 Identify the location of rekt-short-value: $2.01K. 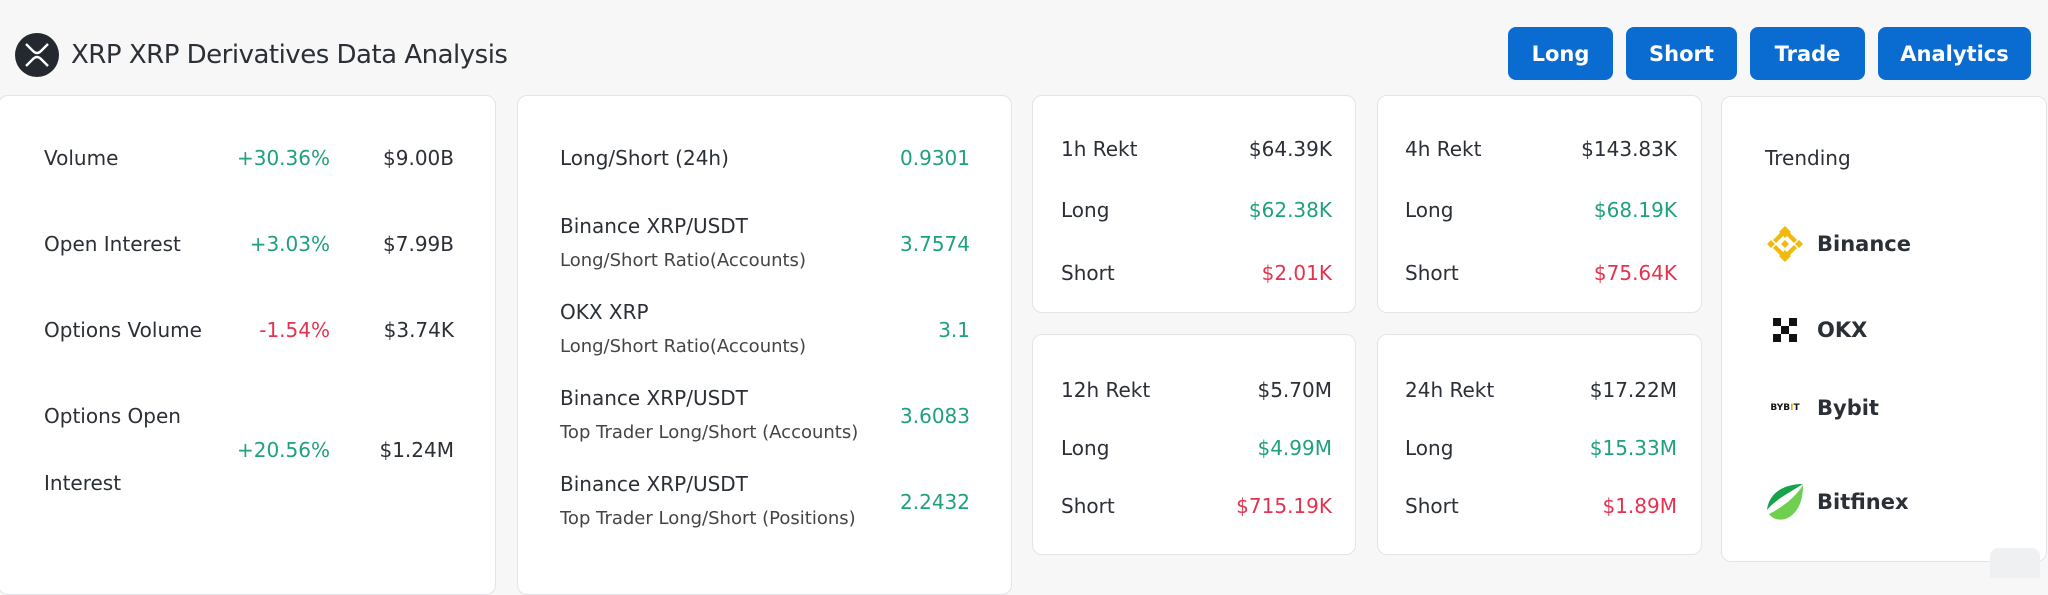
(1296, 273).